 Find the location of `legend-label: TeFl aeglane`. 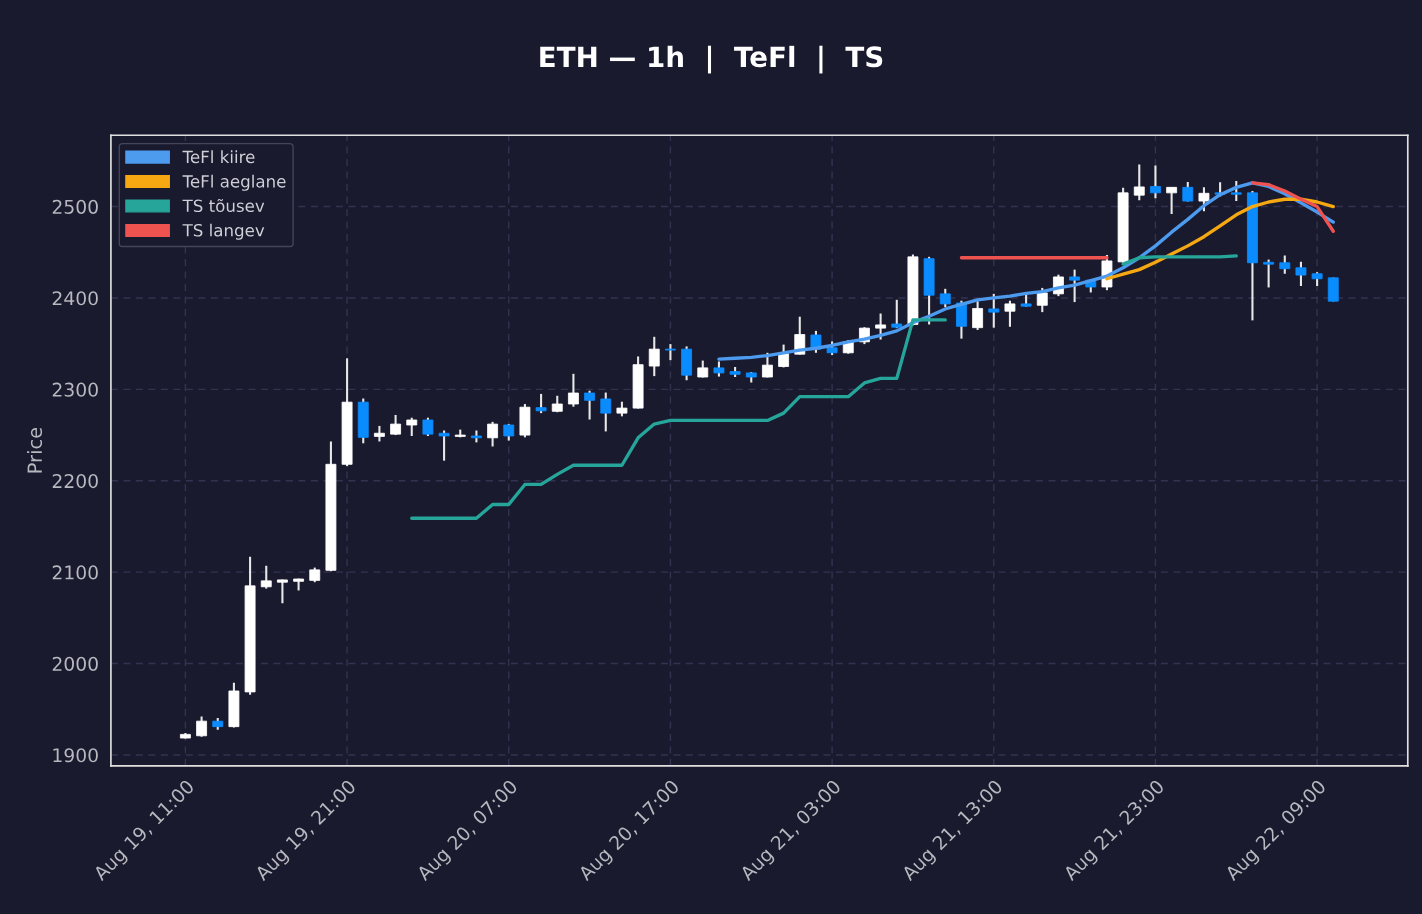

legend-label: TeFl aeglane is located at coordinates (234, 182).